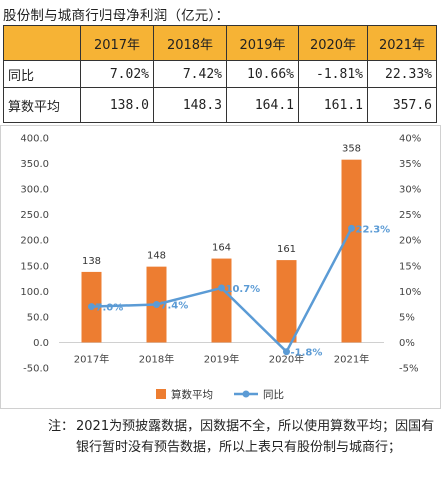  Describe the element at coordinates (262, 43) in the screenshot. I see `table-header-cell: 2019年` at that location.